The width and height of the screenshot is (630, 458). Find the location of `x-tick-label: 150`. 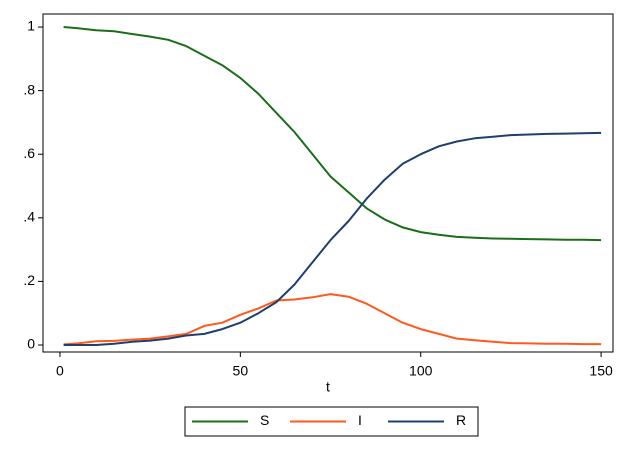

x-tick-label: 150 is located at coordinates (601, 371).